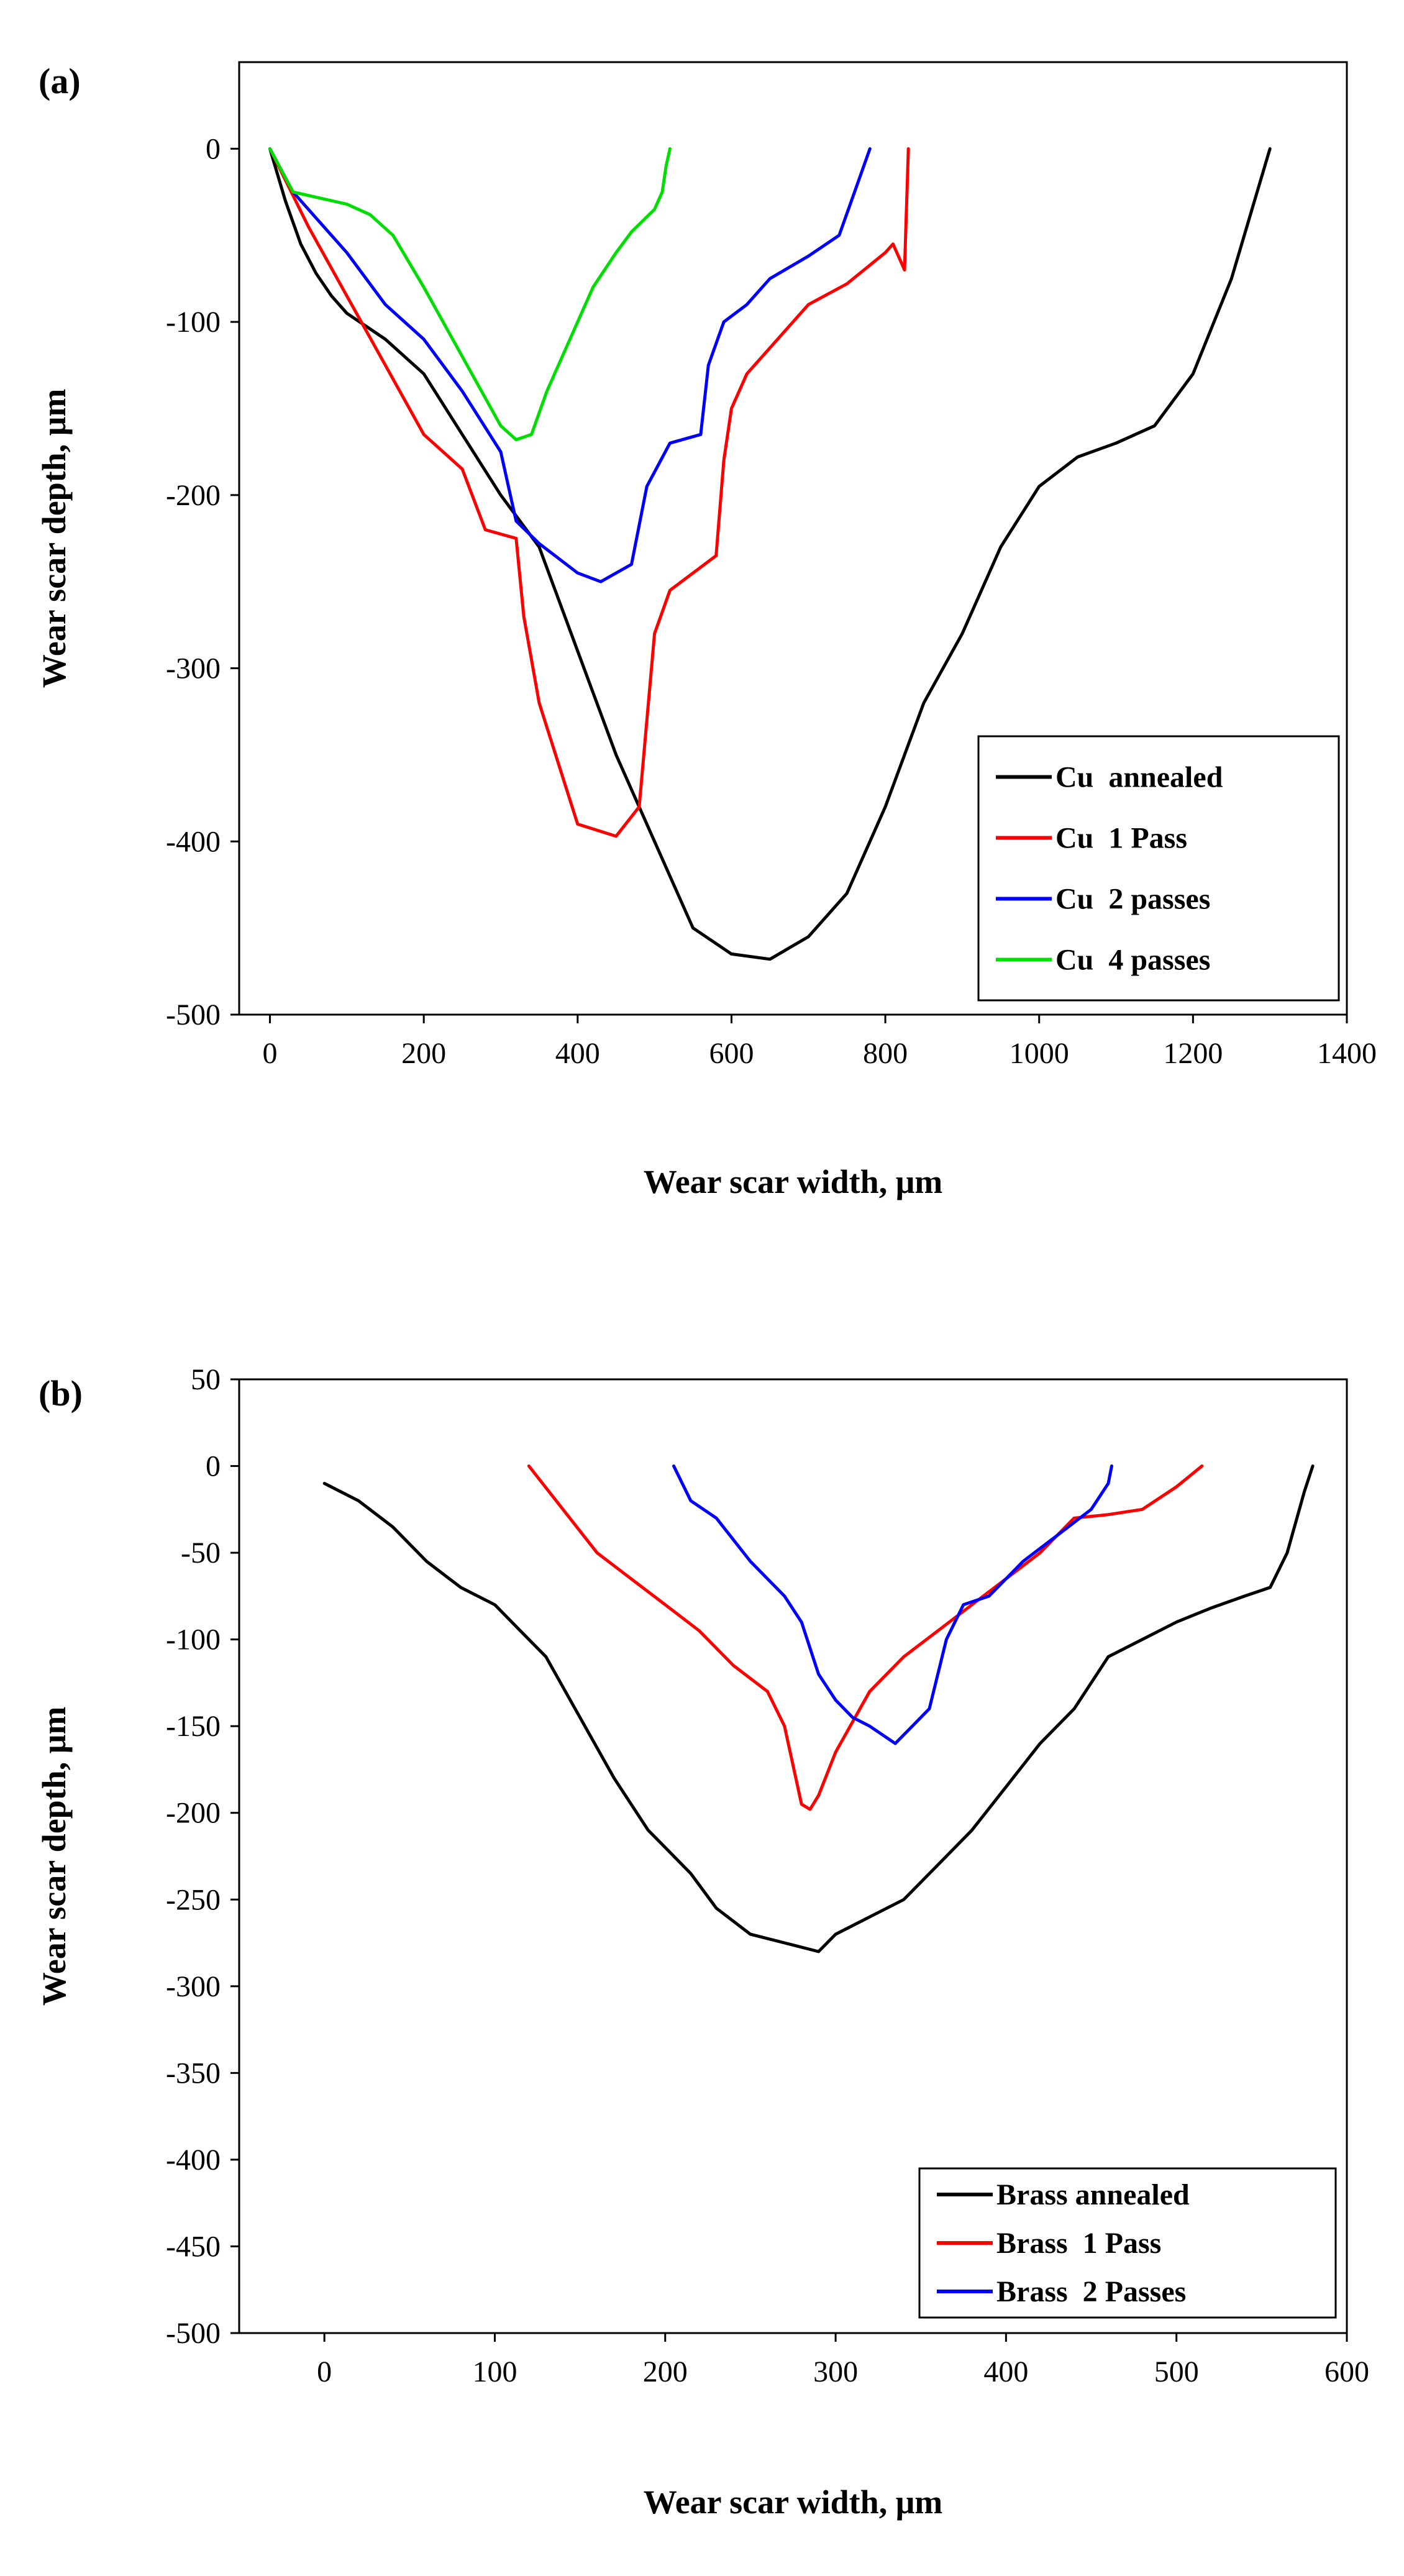 Image resolution: width=1404 pixels, height=2576 pixels. What do you see at coordinates (820, 1042) in the screenshot?
I see `x-axis-a: 0 200 400 600 800 1000 1200 1400` at bounding box center [820, 1042].